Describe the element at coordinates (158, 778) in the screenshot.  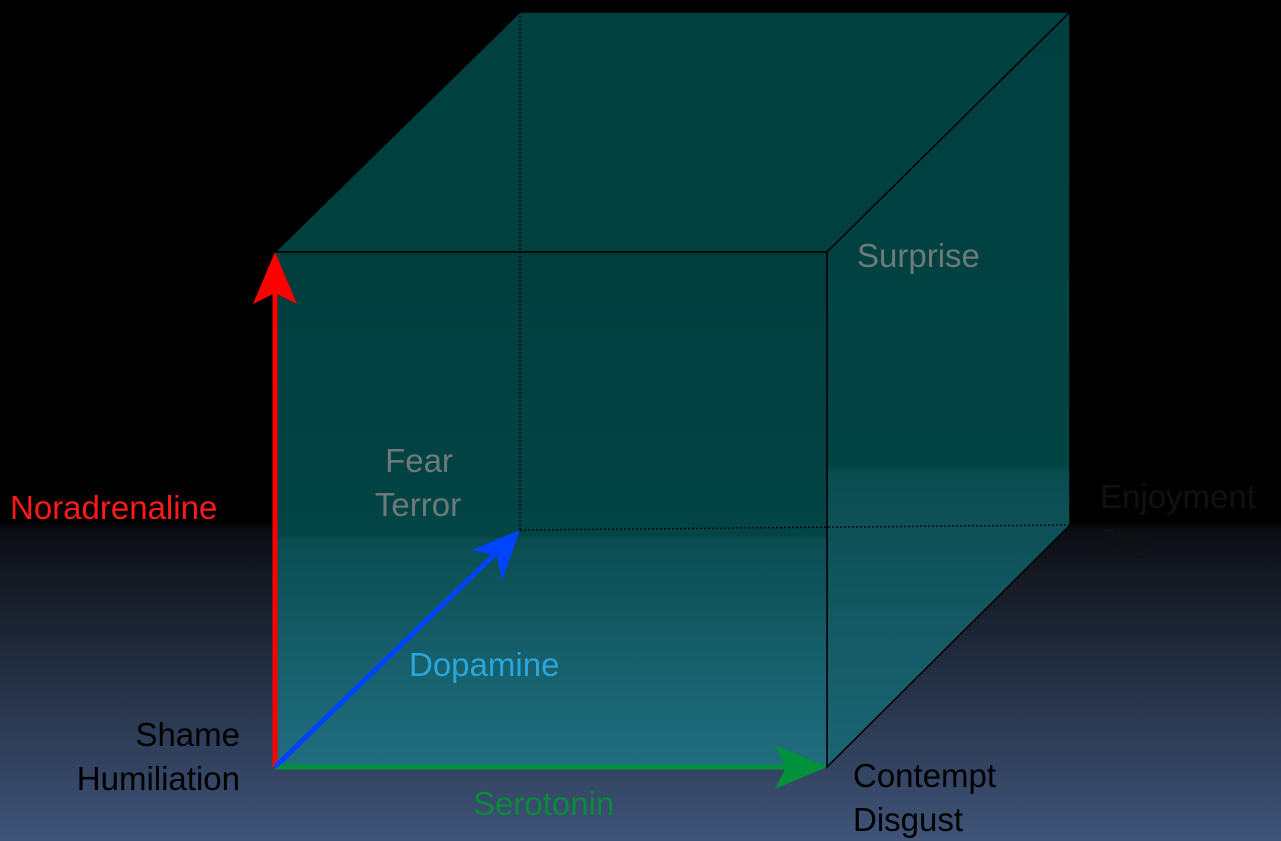
I see `corner-label: Humiliation` at that location.